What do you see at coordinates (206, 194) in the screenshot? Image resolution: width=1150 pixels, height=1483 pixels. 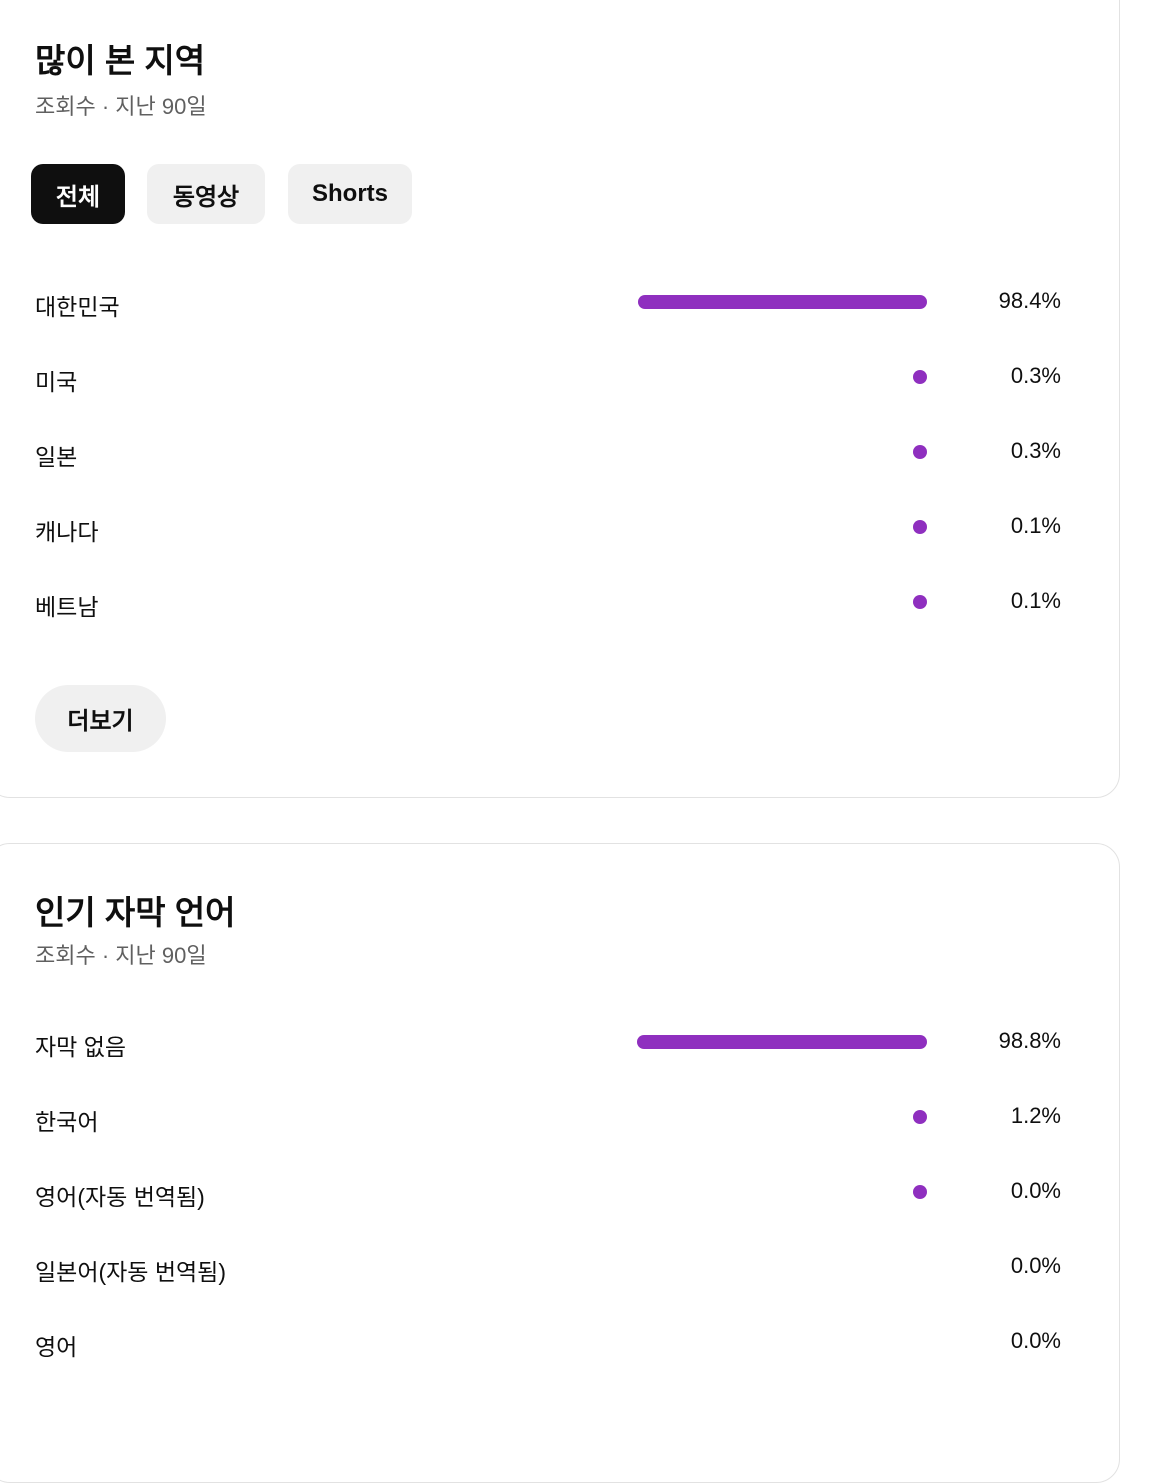 I see `tab-videos: 동영상` at bounding box center [206, 194].